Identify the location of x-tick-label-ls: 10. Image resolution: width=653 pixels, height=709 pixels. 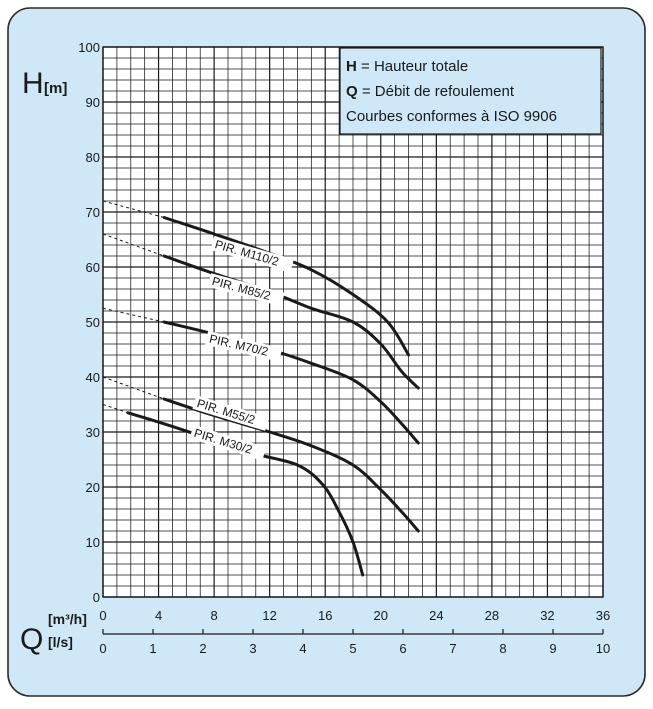
(603, 648).